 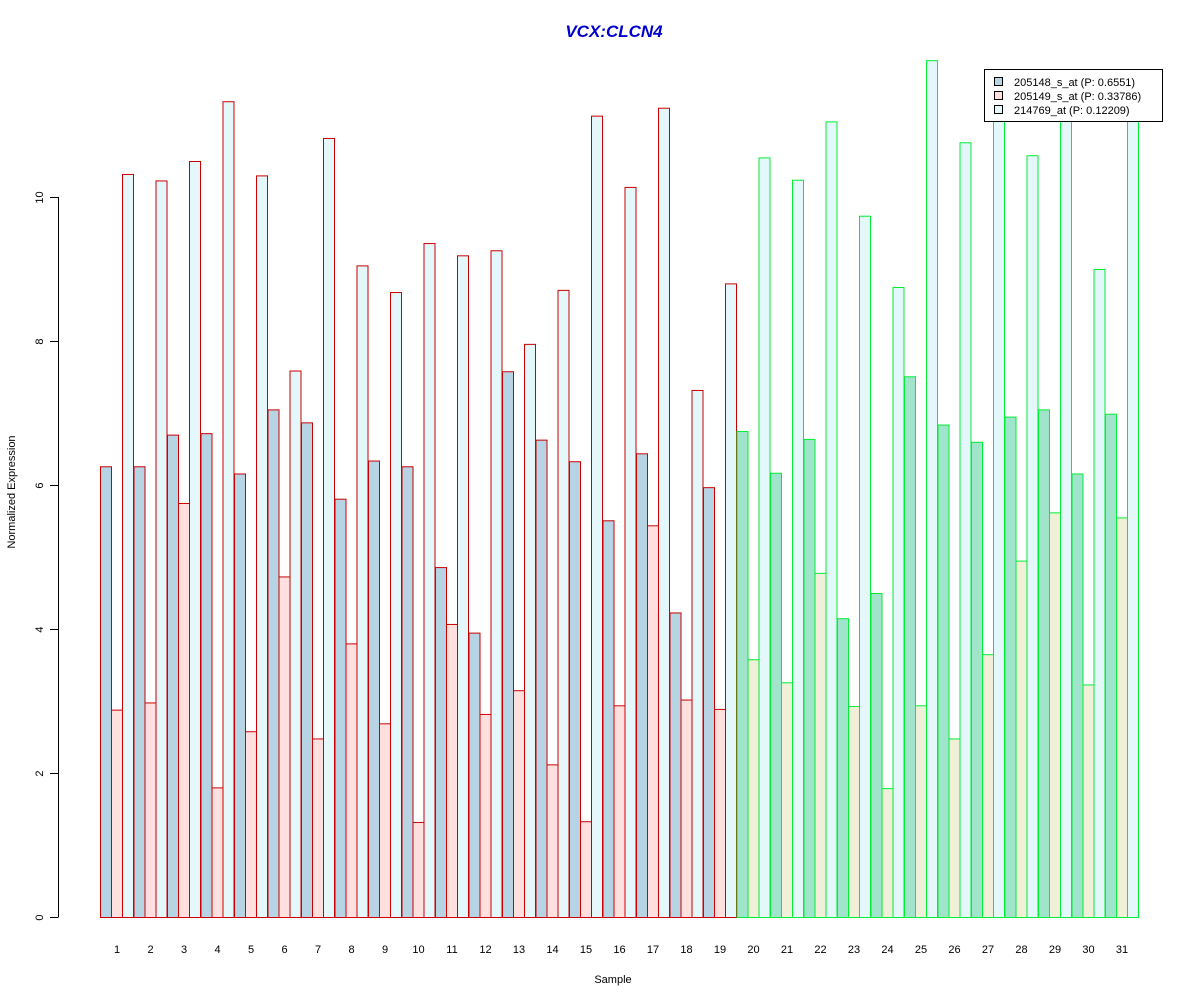 What do you see at coordinates (184, 950) in the screenshot?
I see `x-tick-label-3: 3` at bounding box center [184, 950].